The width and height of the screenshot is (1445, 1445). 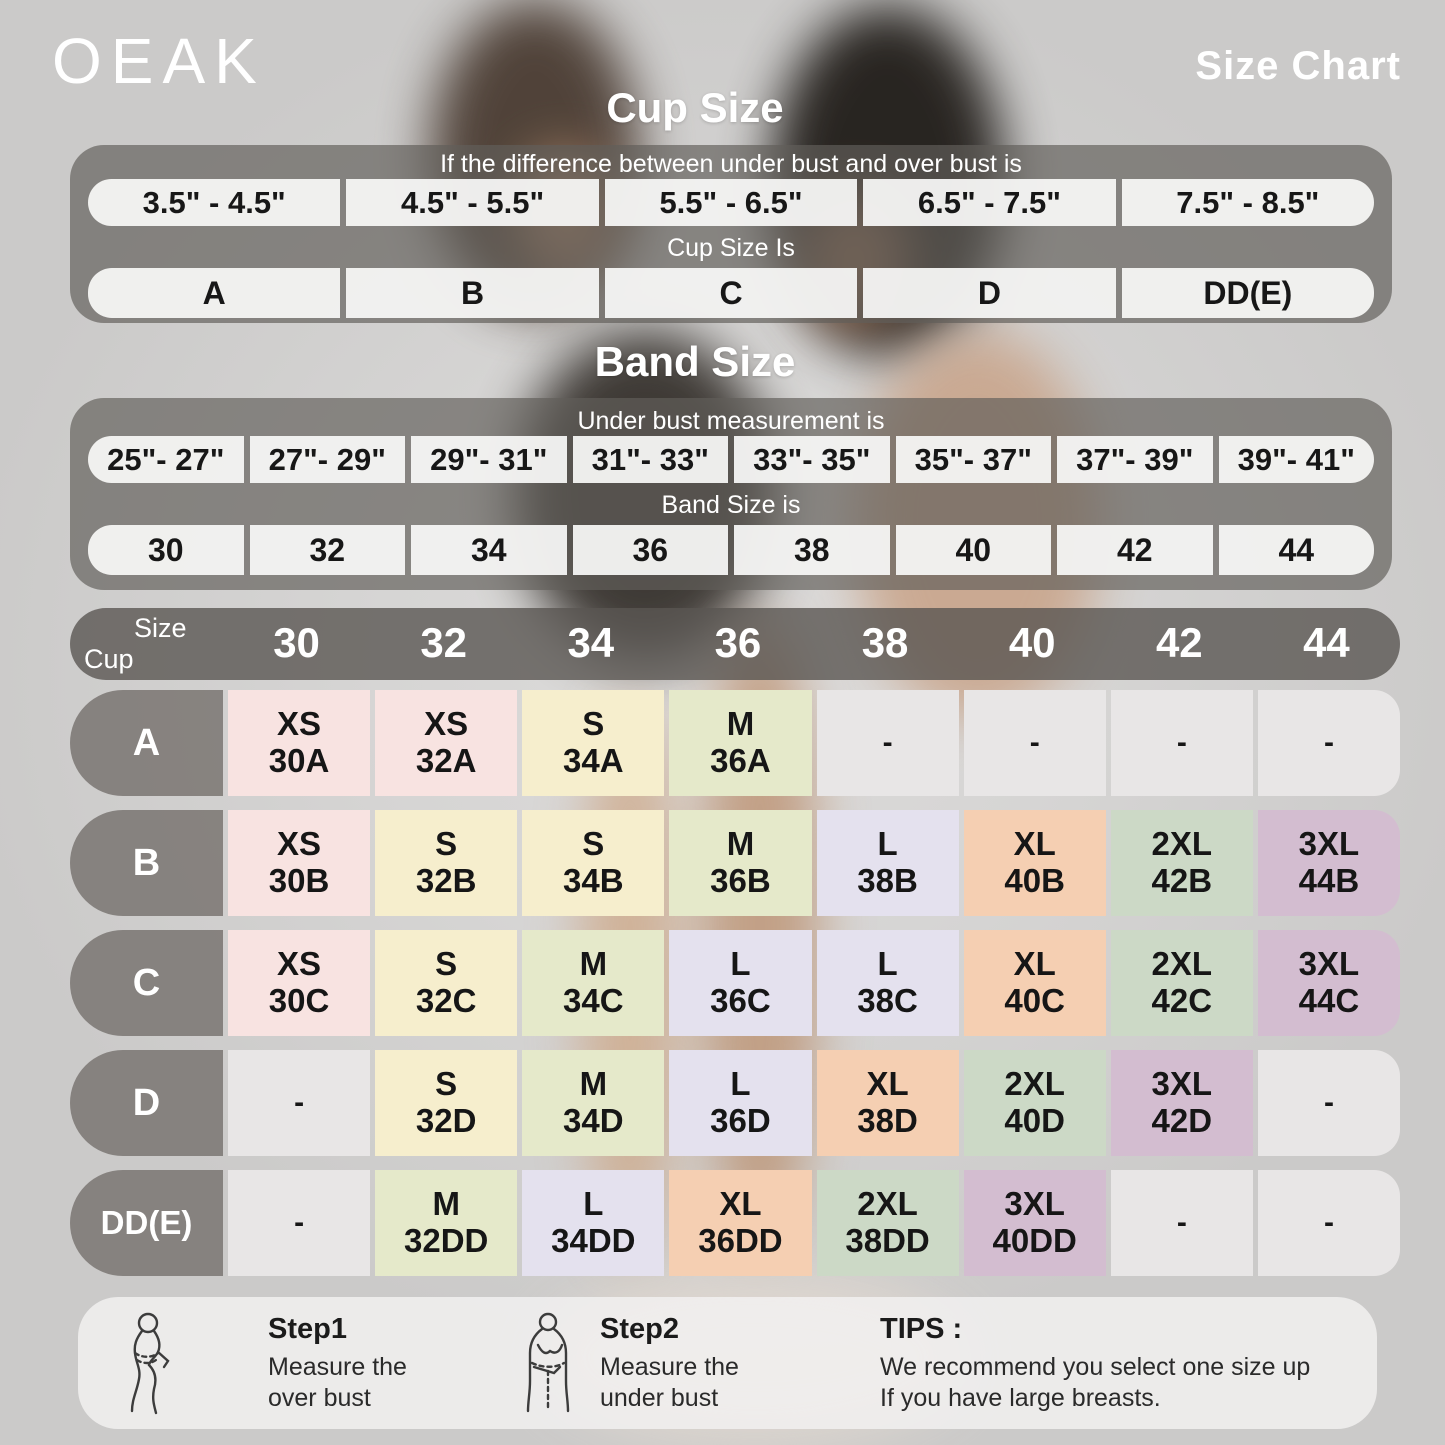 What do you see at coordinates (1296, 550) in the screenshot?
I see `band-value-pill: 44` at bounding box center [1296, 550].